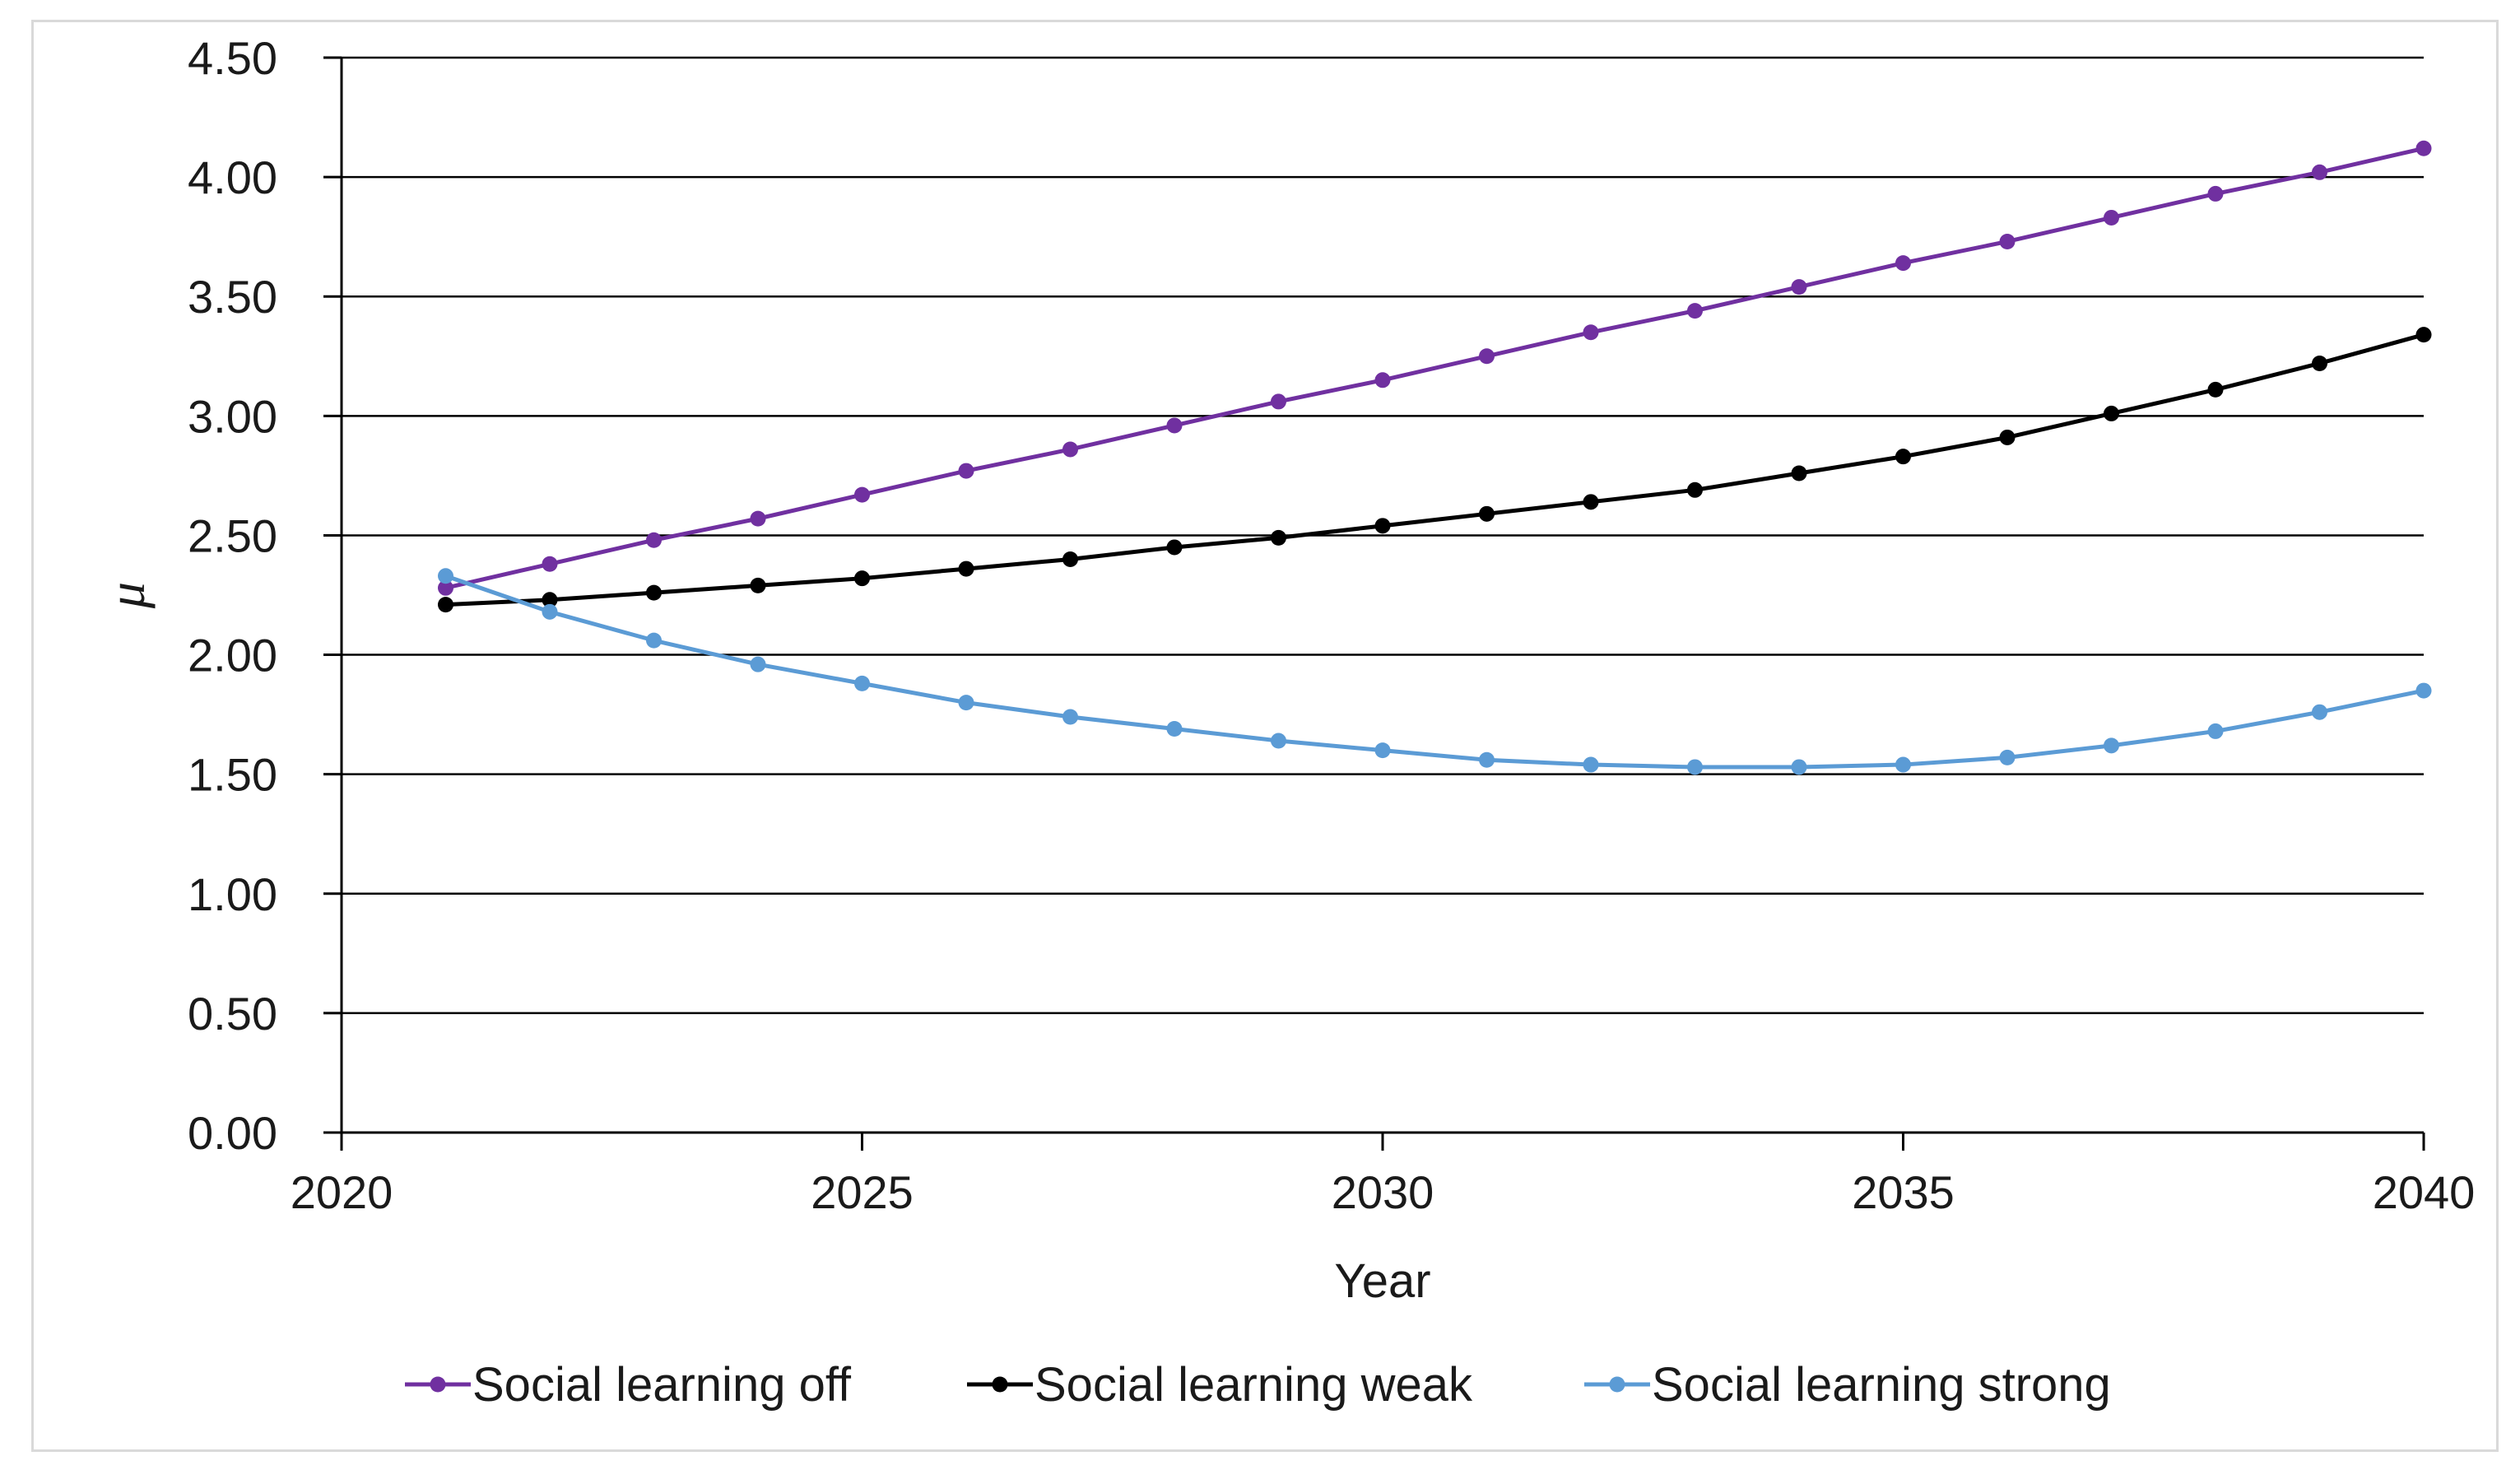 This screenshot has height=1470, width=2520. I want to click on y-tick-label: 0.50, so click(232, 1014).